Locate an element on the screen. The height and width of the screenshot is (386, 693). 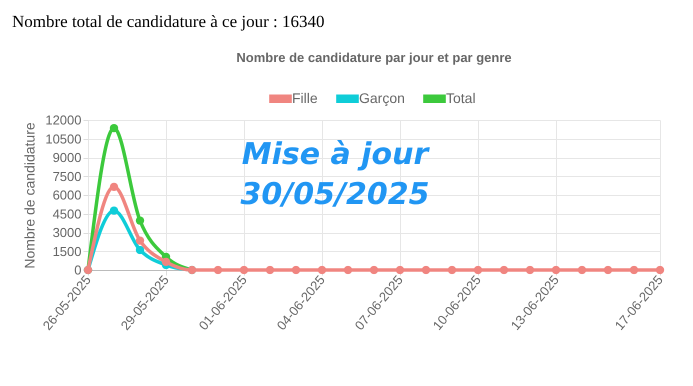
annotation: Mise à jour 30/05/2025 is located at coordinates (335, 175).